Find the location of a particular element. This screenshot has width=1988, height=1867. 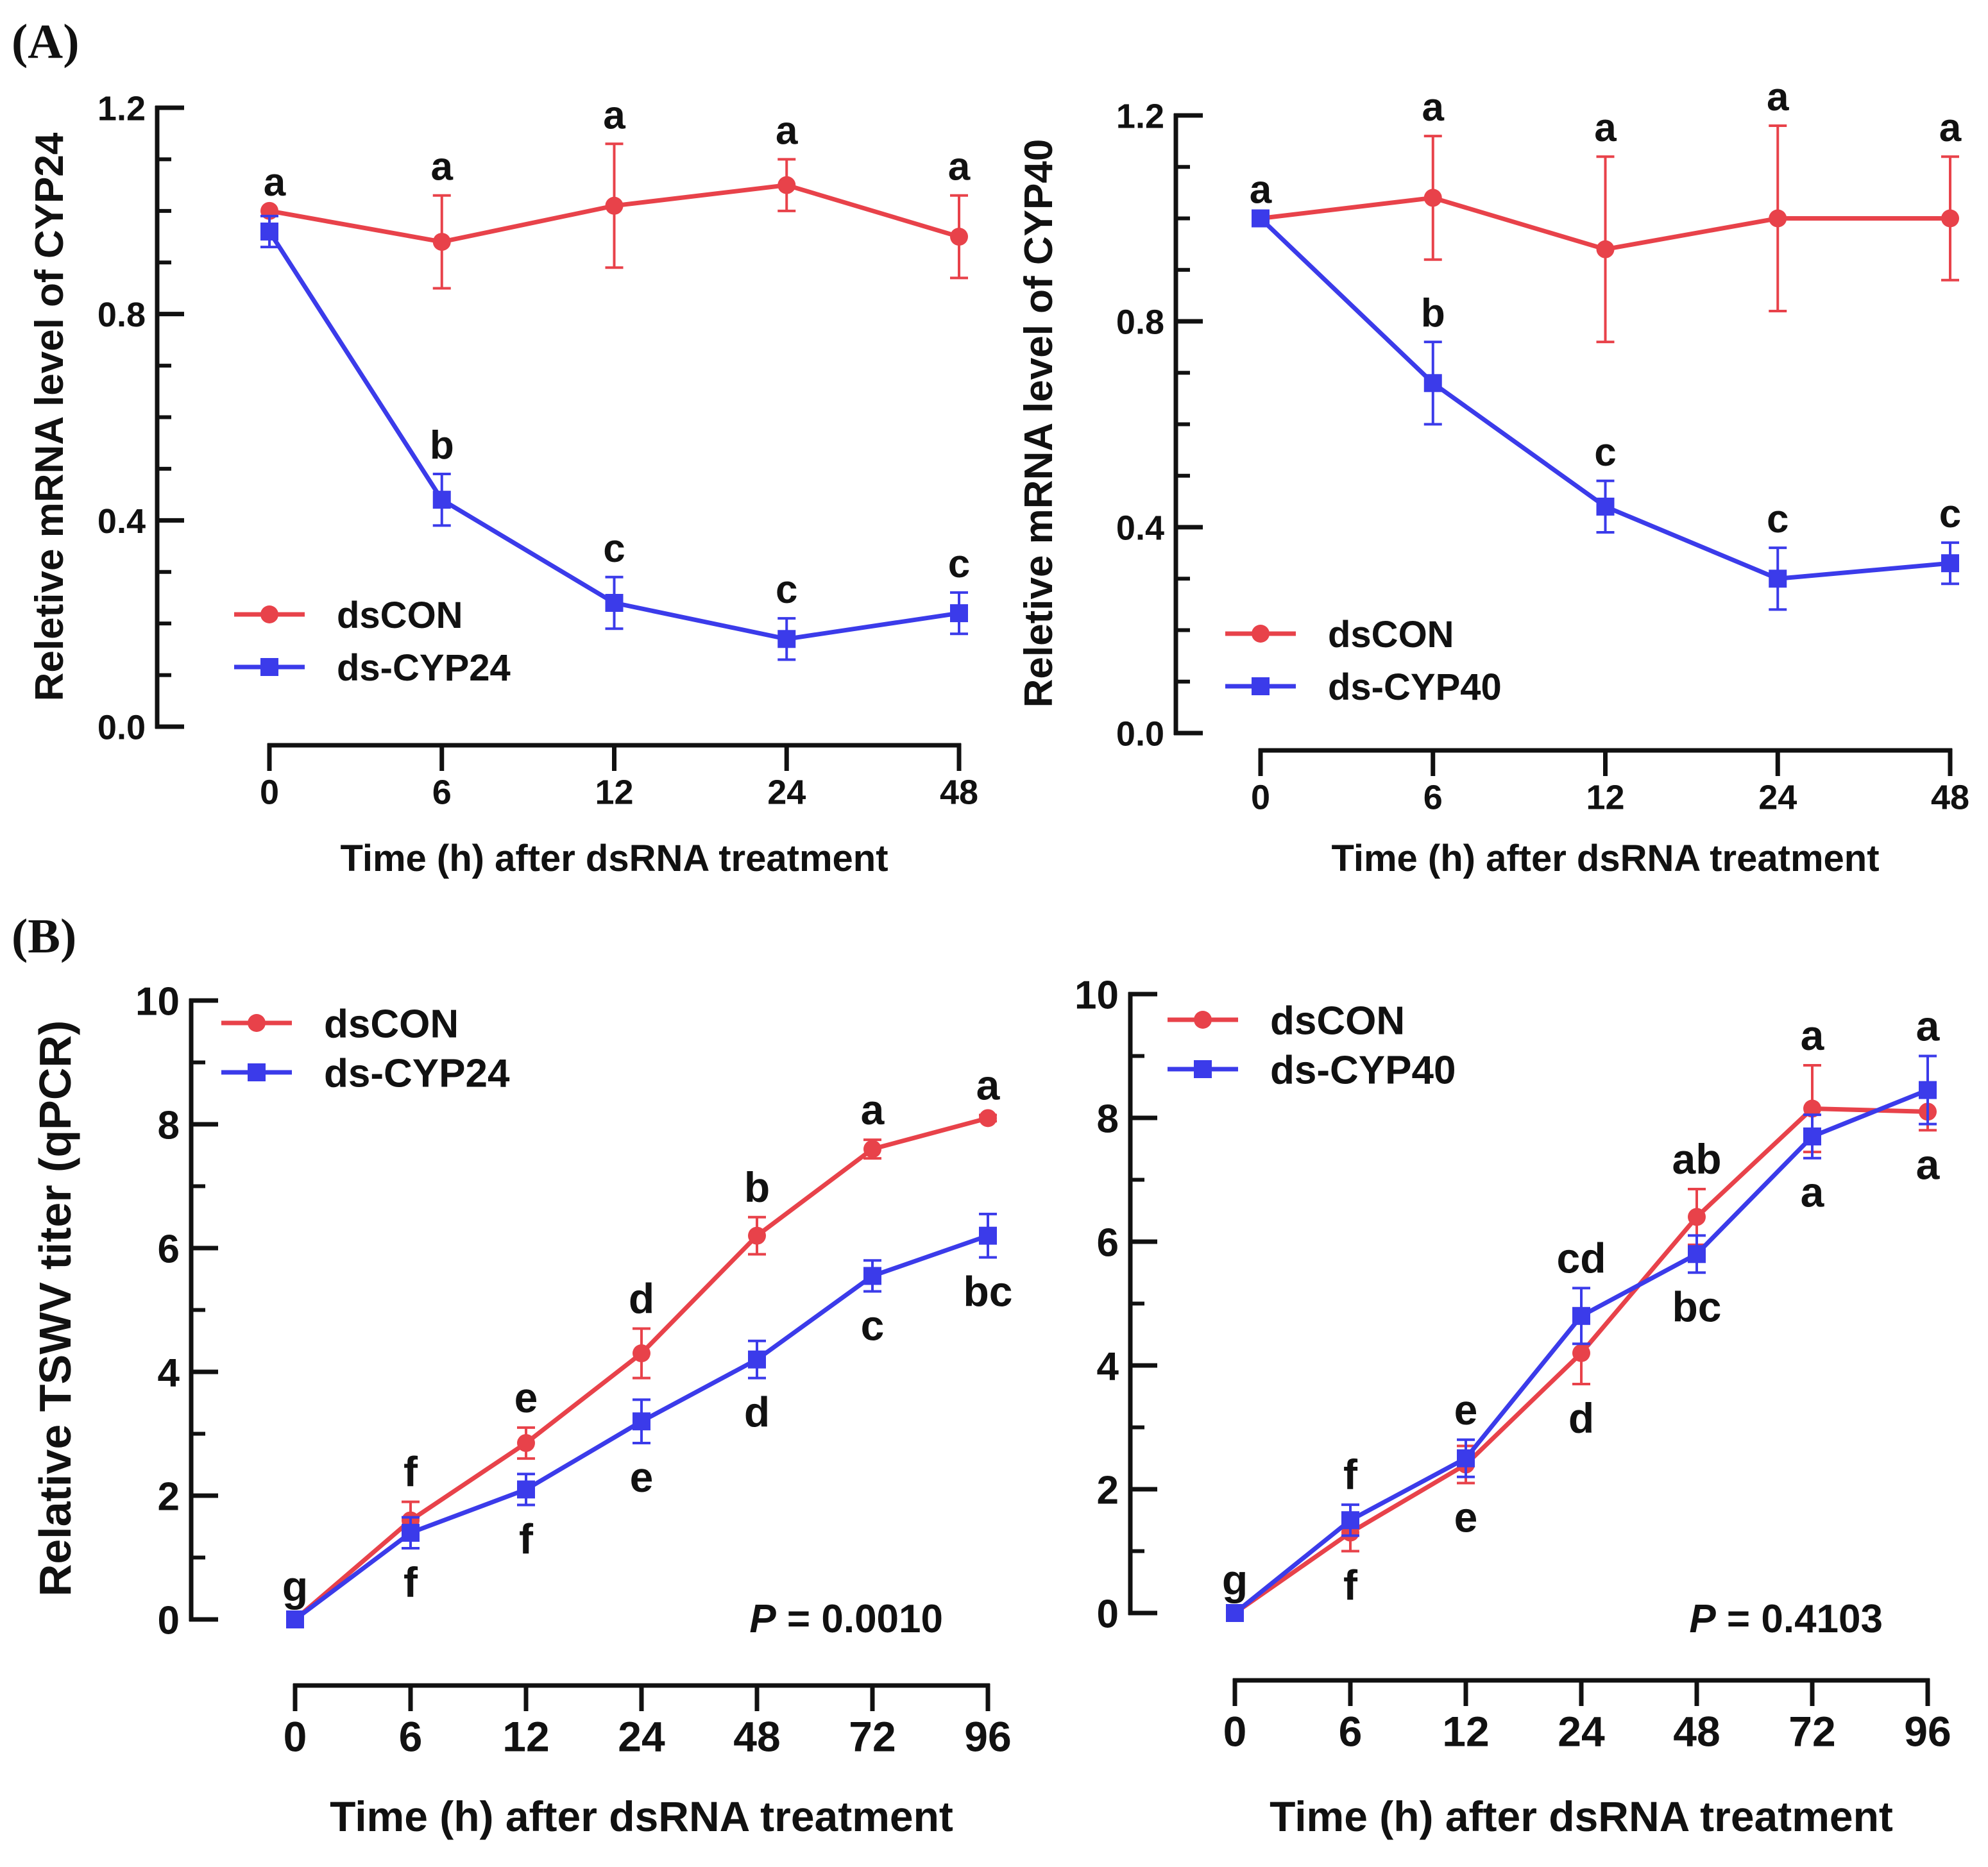

series-ds-cyp24 is located at coordinates (614, 438).